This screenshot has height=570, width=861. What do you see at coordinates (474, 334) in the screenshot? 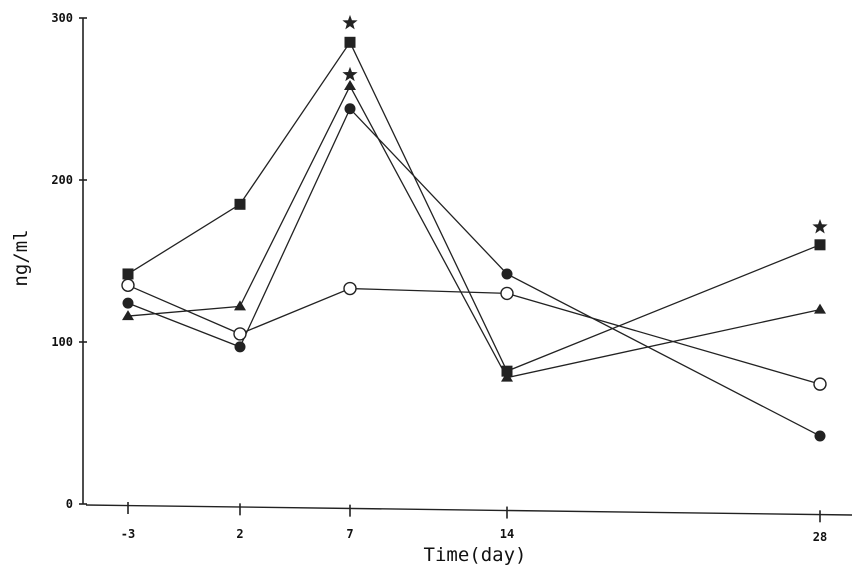
I see `series-line-open-circle` at bounding box center [474, 334].